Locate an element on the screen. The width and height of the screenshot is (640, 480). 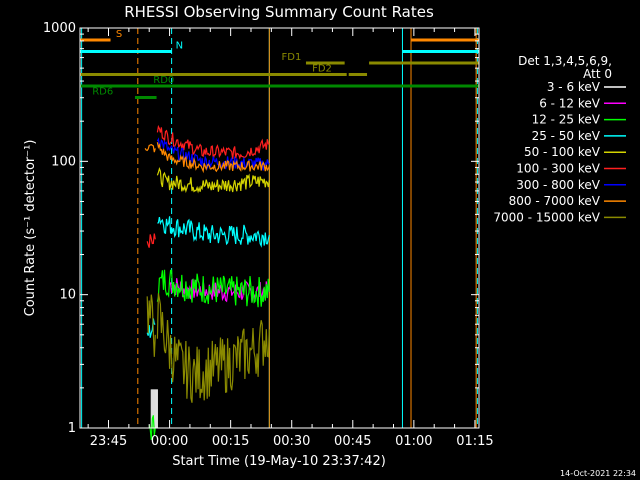
x-tick-label: 00:45 is located at coordinates (352, 441).